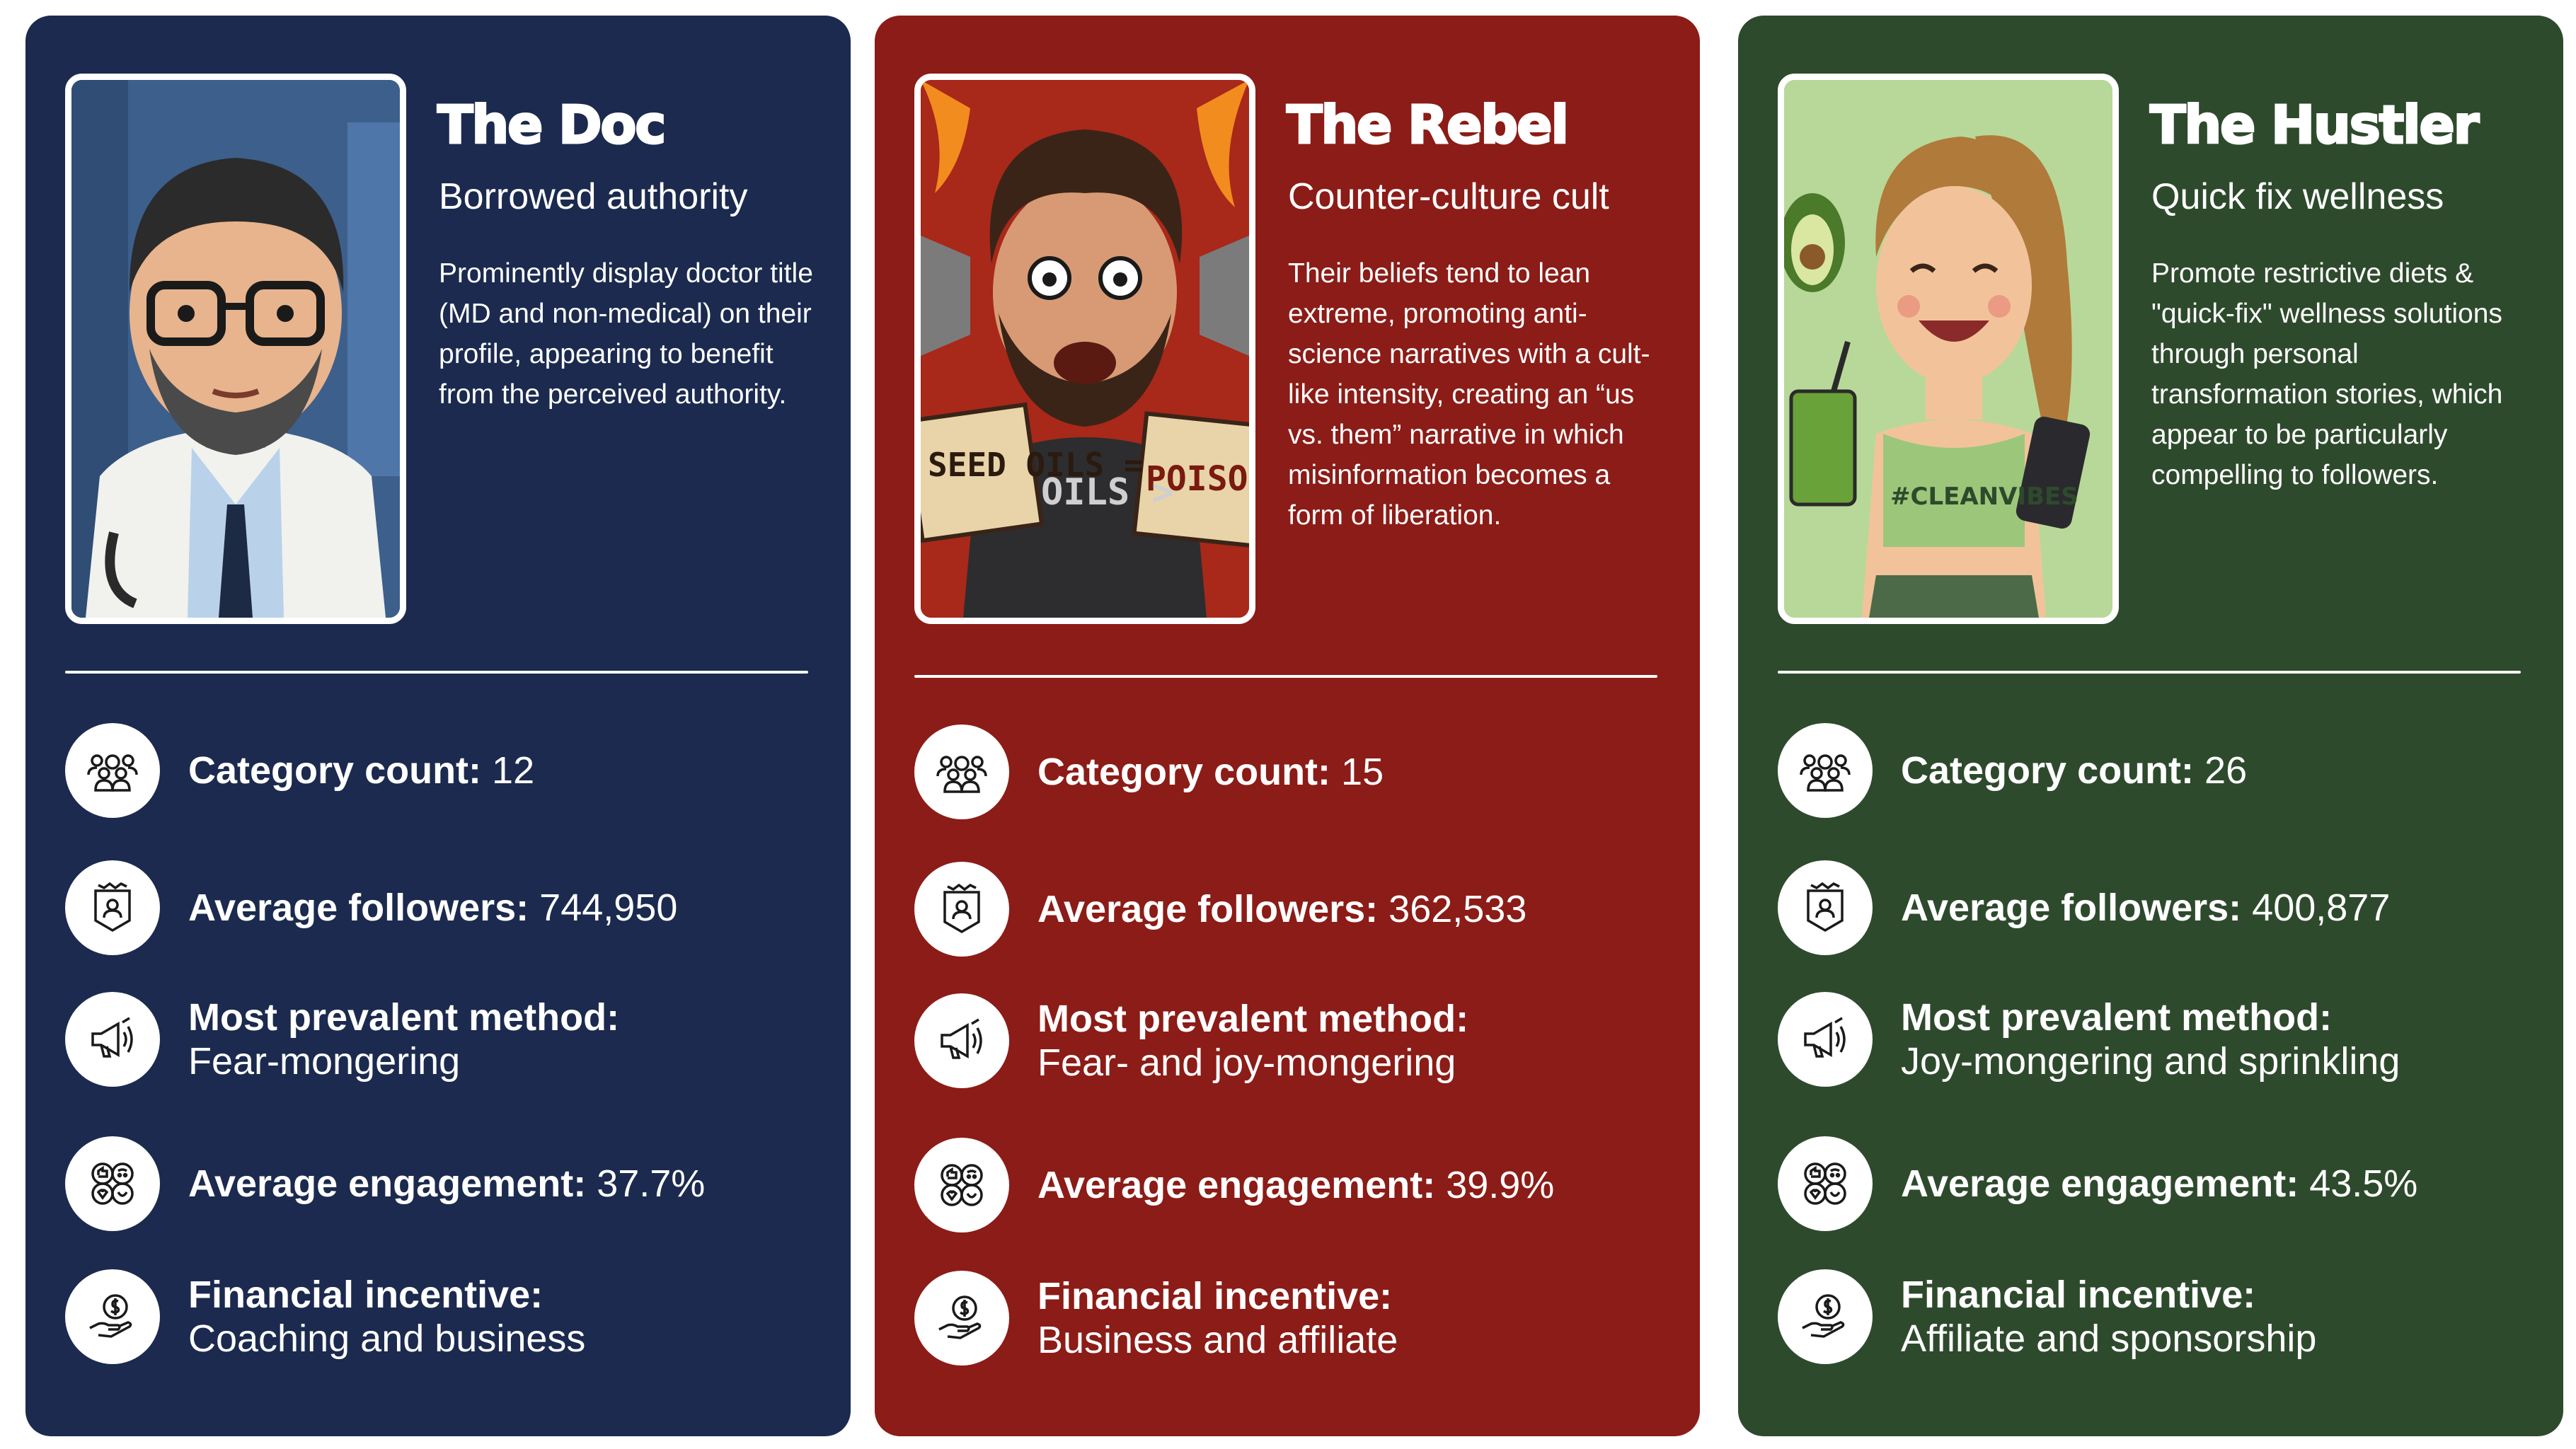 The image size is (2576, 1449). I want to click on stat-average-engagement: Average engagement: 37.7%, so click(447, 1183).